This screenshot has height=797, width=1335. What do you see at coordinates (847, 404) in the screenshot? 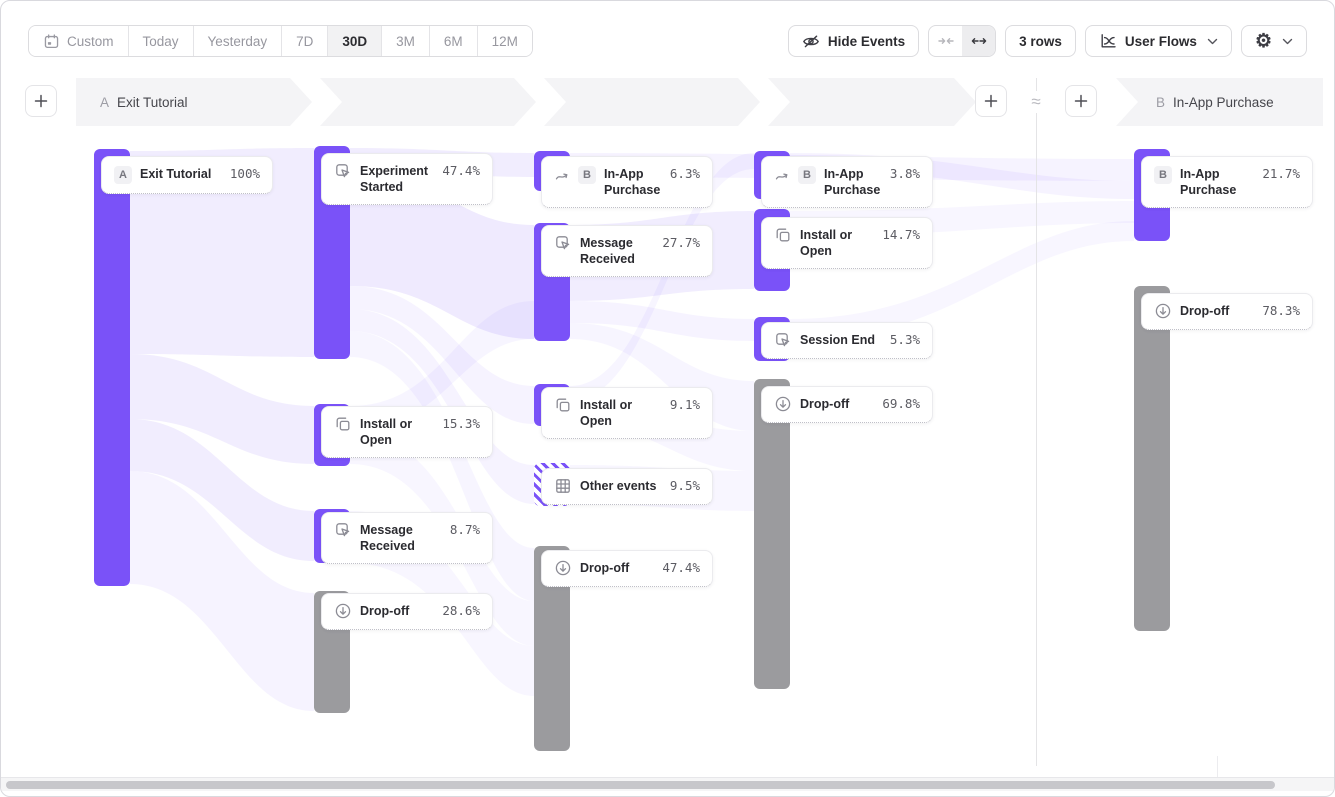
I see `node-card-drop-off: Drop-off 69.8%` at bounding box center [847, 404].